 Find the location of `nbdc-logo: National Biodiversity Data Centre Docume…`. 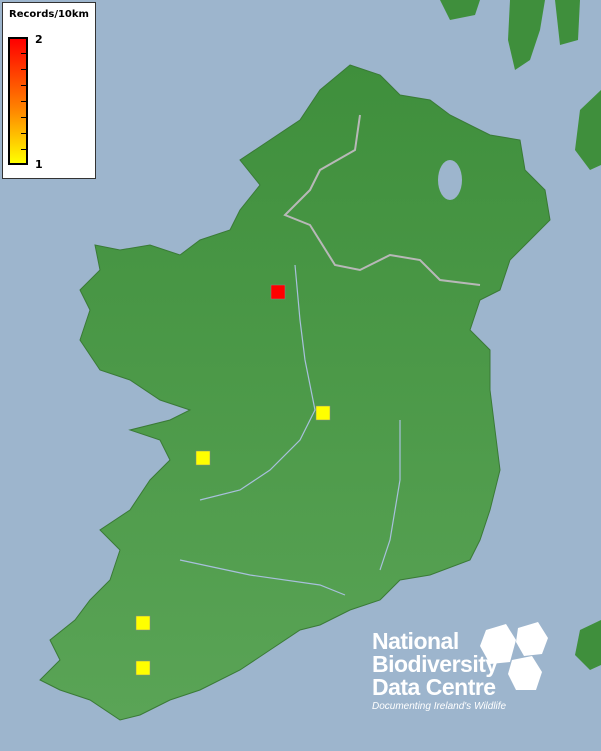

nbdc-logo: National Biodiversity Data Centre Docume… is located at coordinates (467, 681).